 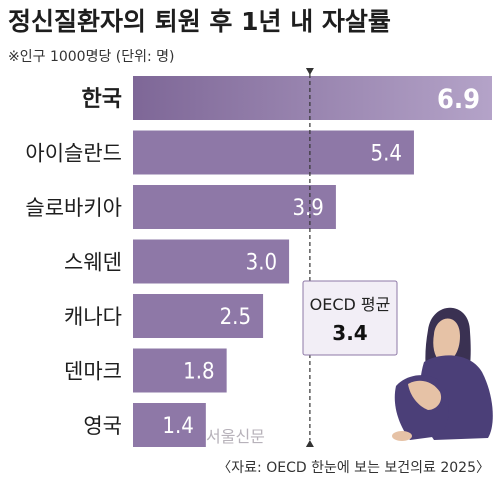 What do you see at coordinates (349, 333) in the screenshot?
I see `oecd-average-value: 3.4` at bounding box center [349, 333].